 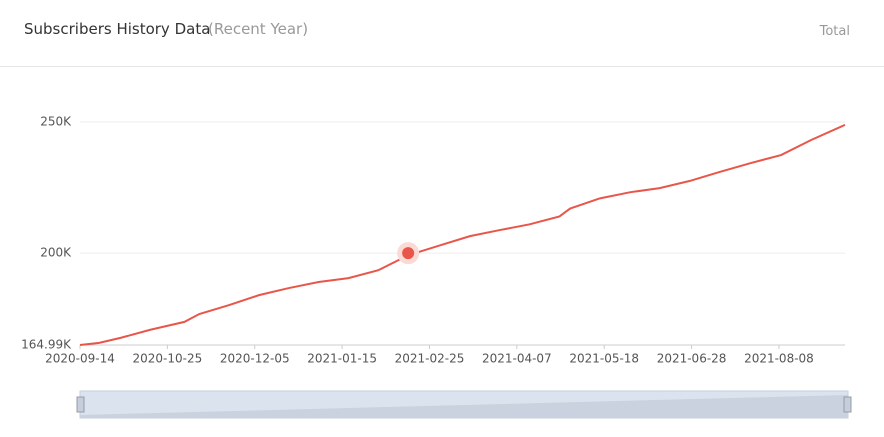 I want to click on milestone-icon, so click(x=408, y=253).